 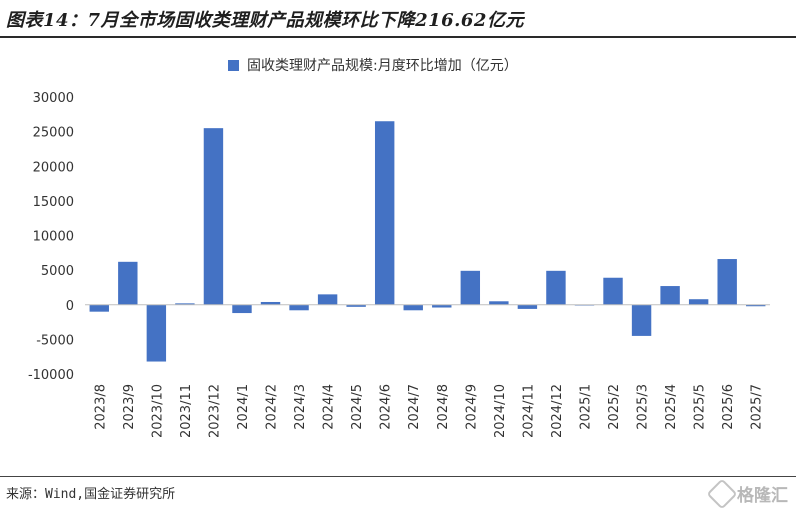 I want to click on x-tick-label: 2024/7, so click(x=414, y=407).